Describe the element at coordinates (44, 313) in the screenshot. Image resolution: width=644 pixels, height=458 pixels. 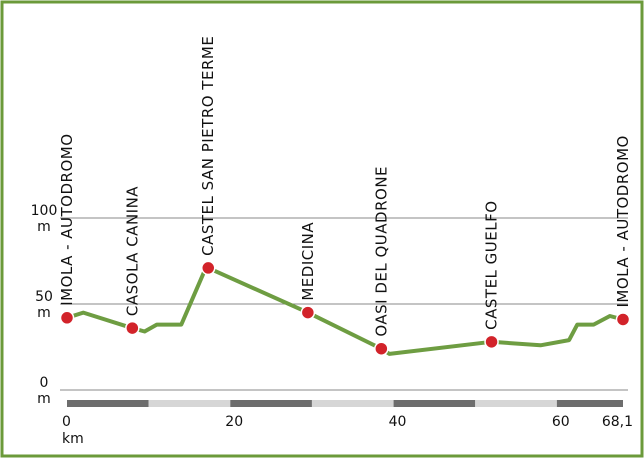
I see `y-unit-label-50: m` at that location.